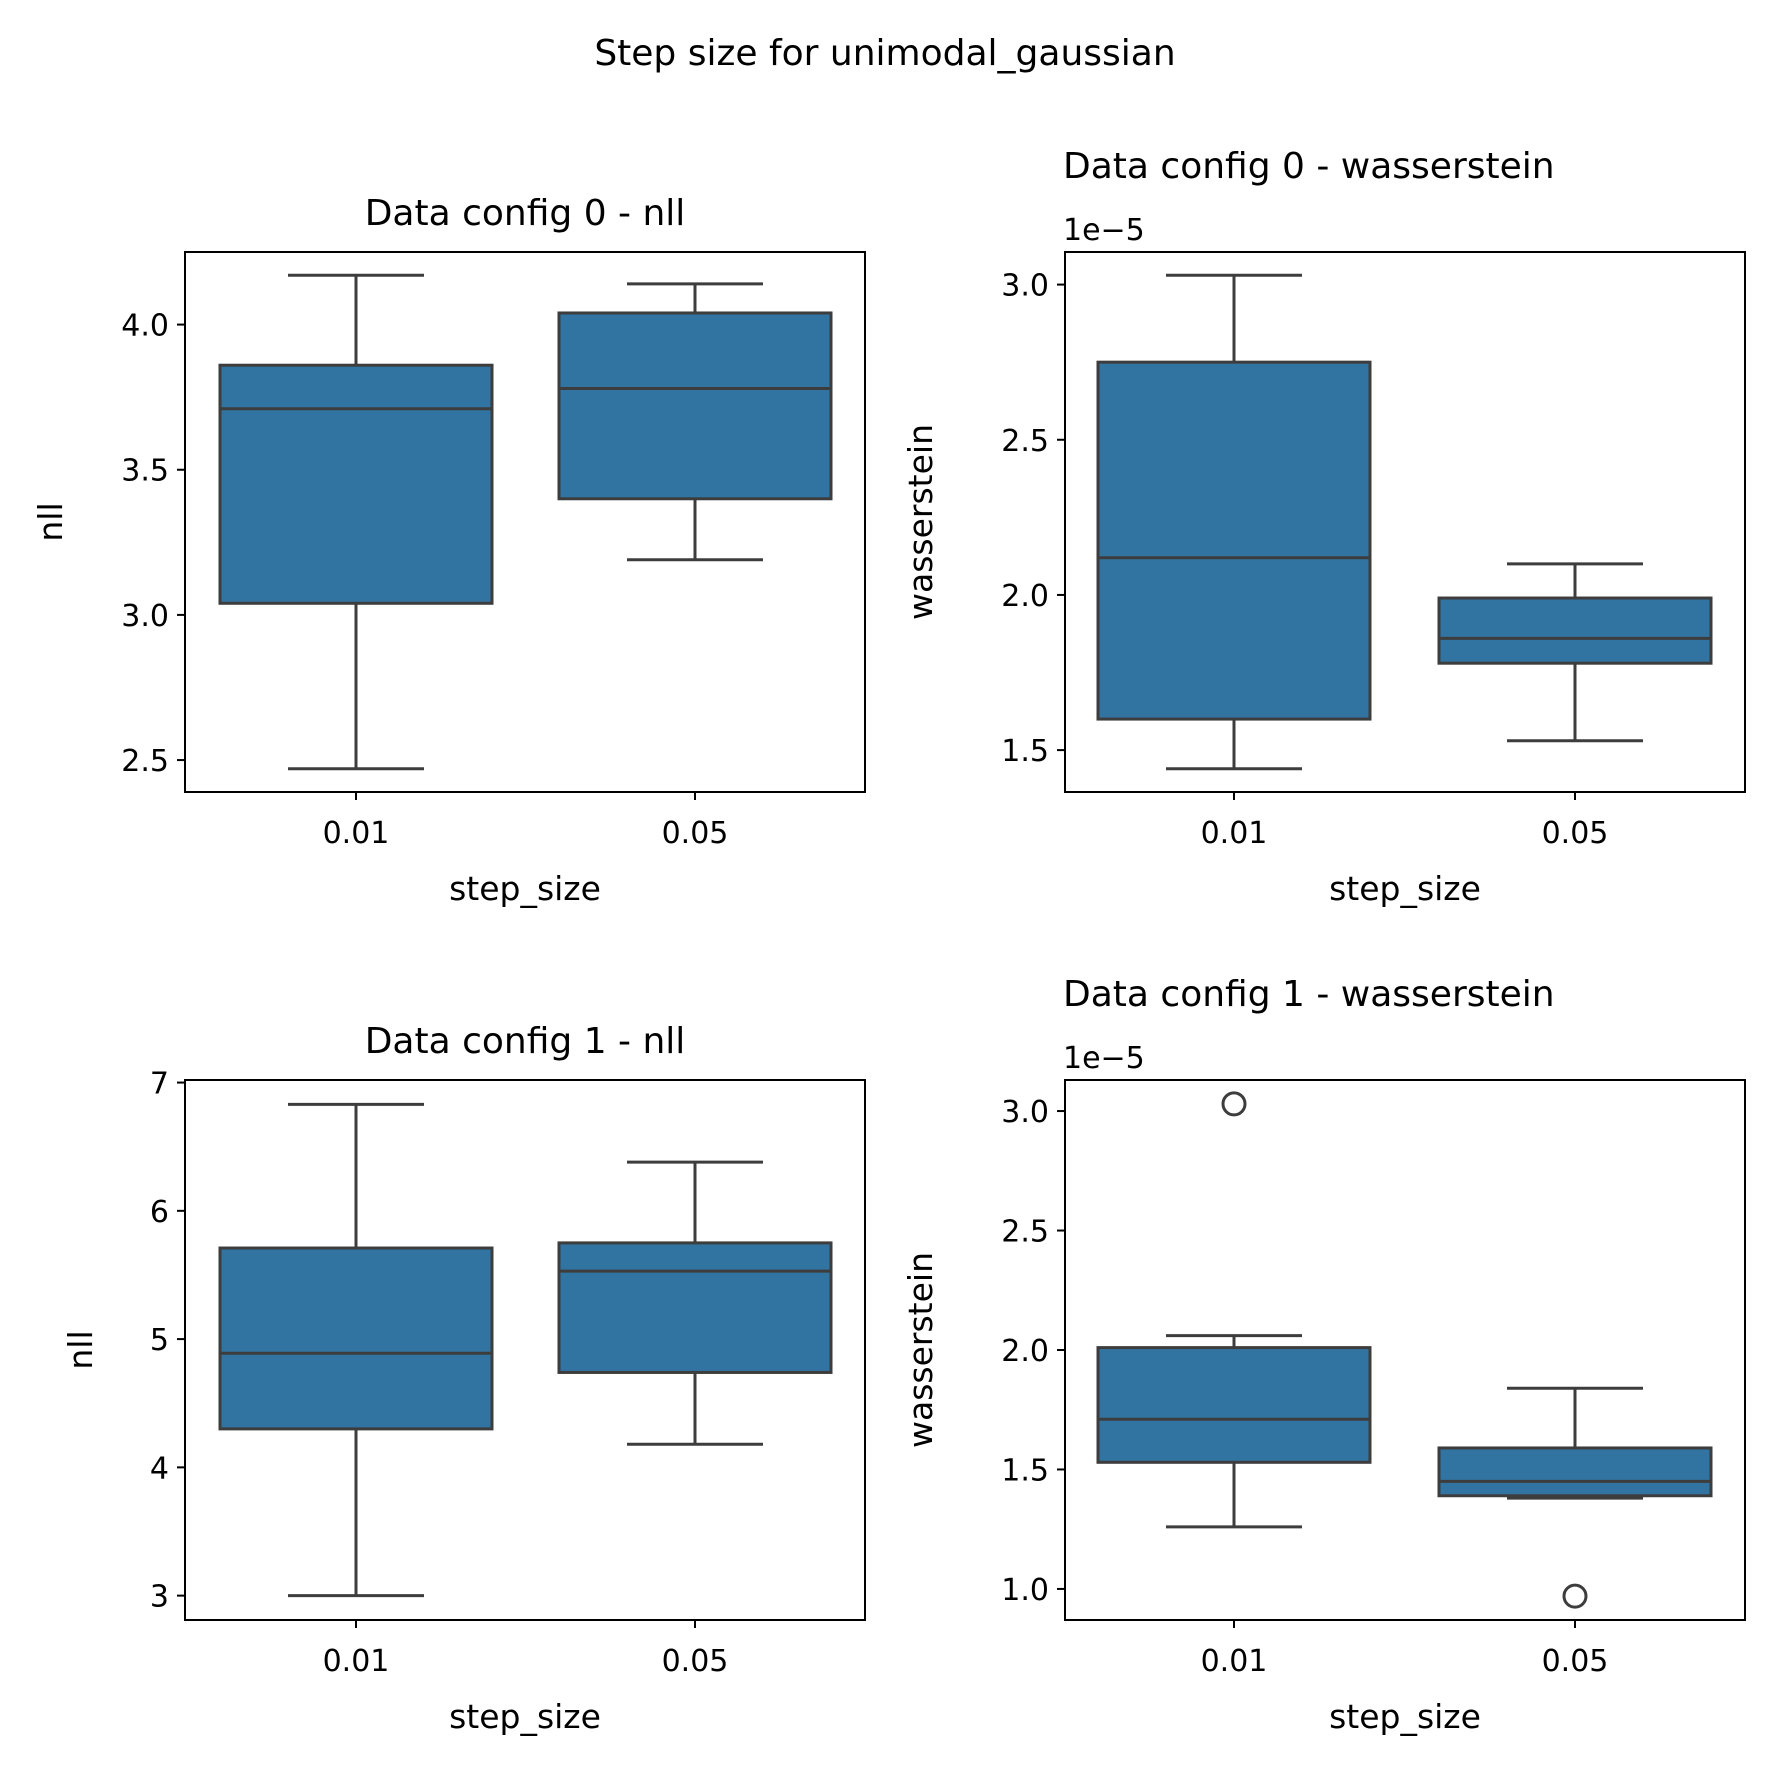 This screenshot has width=1773, height=1779. What do you see at coordinates (145, 471) in the screenshot?
I see `y-tick-label: 3.5` at bounding box center [145, 471].